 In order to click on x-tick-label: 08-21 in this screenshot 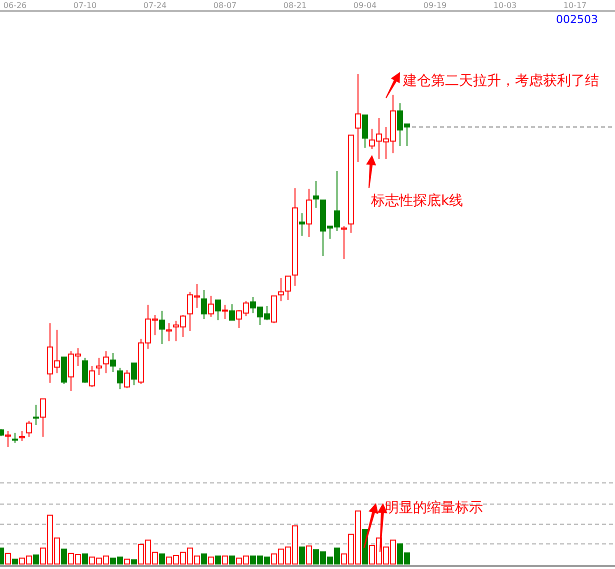, I will do `click(295, 5)`.